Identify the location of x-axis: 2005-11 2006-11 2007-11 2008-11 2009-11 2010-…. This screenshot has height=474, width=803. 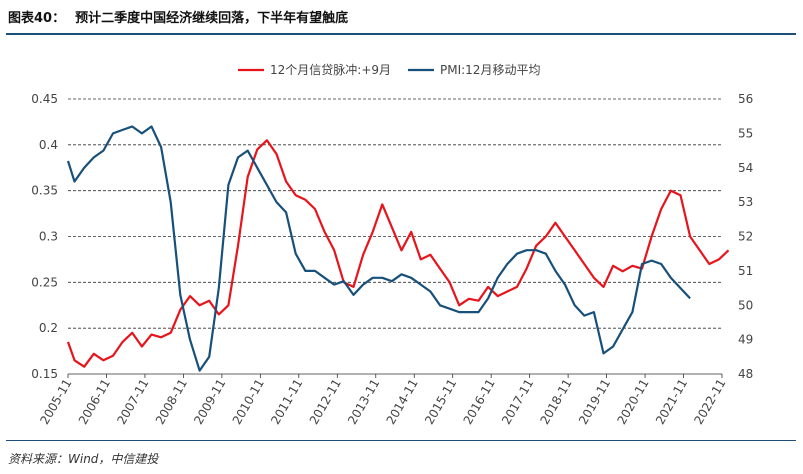
(383, 400).